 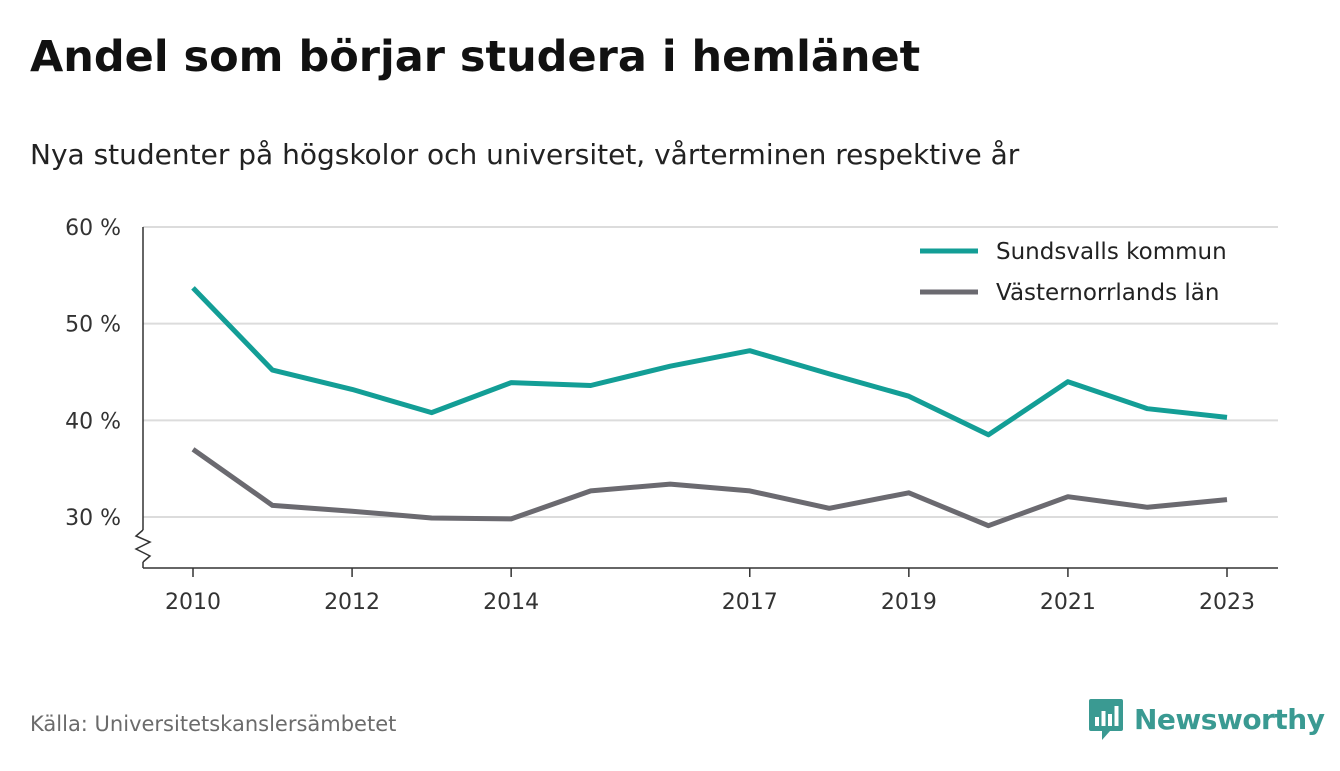 I want to click on y-tick-label: 40 %, so click(x=93, y=421).